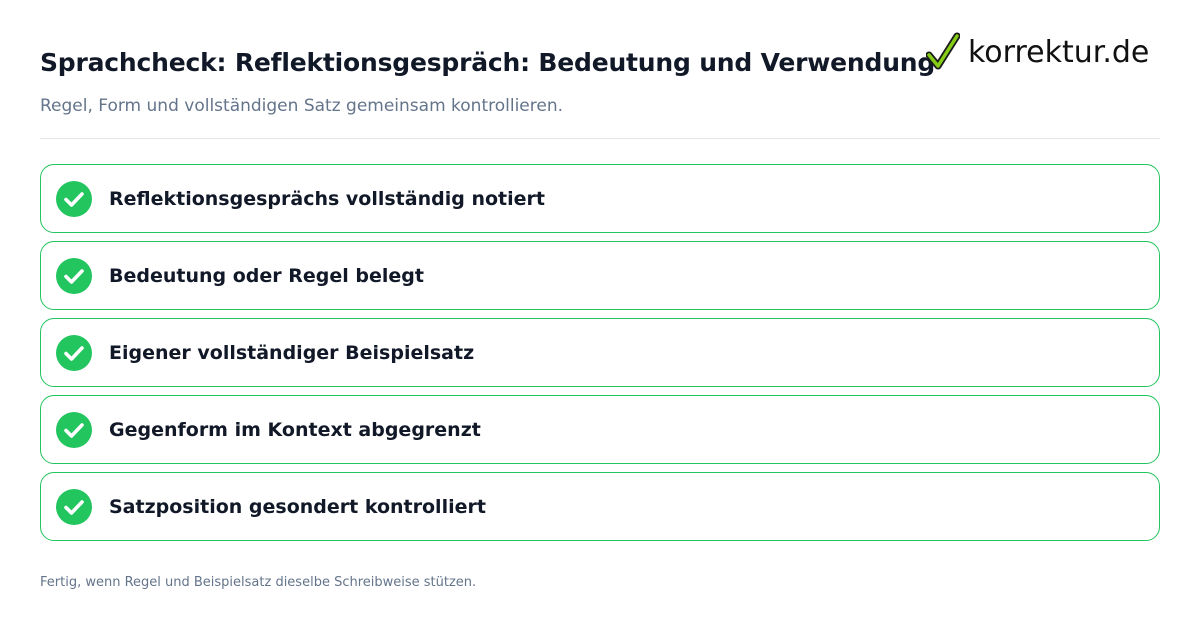  Describe the element at coordinates (297, 506) in the screenshot. I see `checklist-item-label: Satzposition gesondert kontrolliert` at that location.